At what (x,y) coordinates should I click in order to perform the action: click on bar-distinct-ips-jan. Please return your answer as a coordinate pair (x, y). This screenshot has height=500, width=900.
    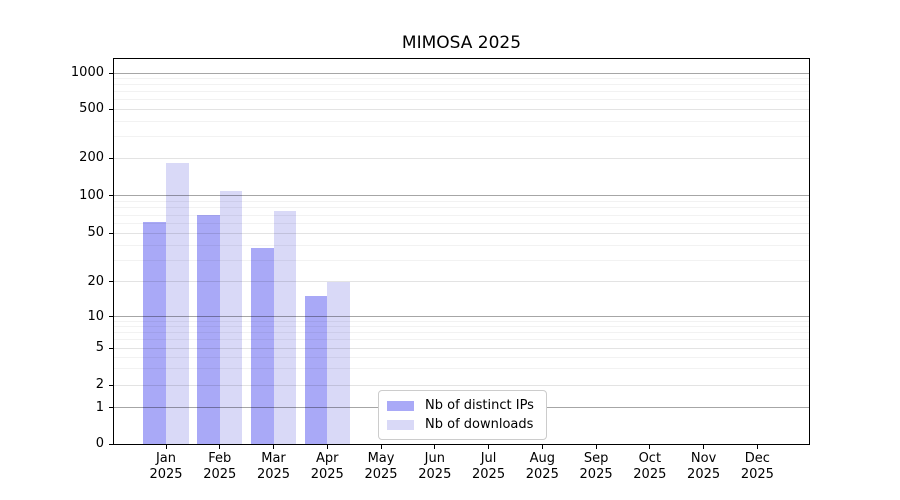
    Looking at the image, I should click on (154, 332).